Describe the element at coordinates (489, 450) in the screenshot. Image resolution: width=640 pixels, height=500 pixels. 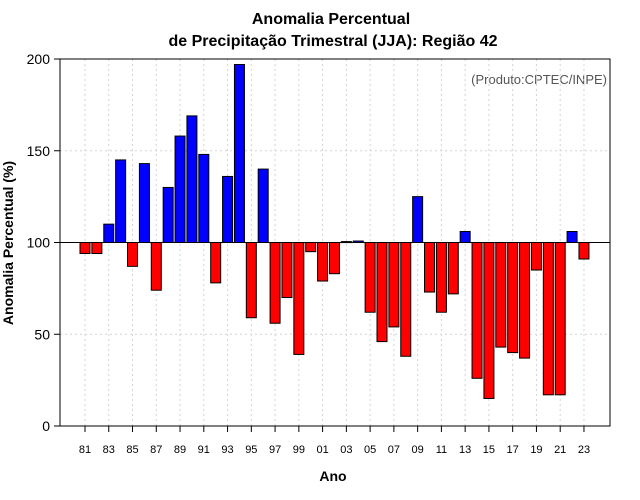
I see `x-tick-label: 15` at that location.